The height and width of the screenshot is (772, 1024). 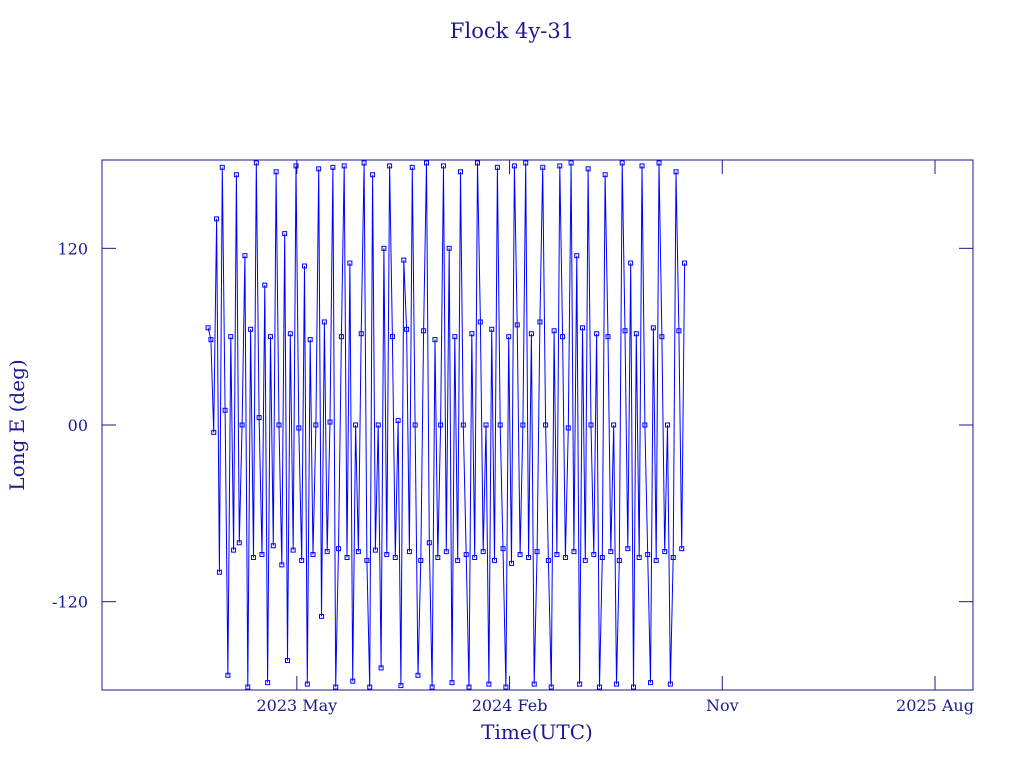 What do you see at coordinates (70, 602) in the screenshot?
I see `y-tick-label: -120` at bounding box center [70, 602].